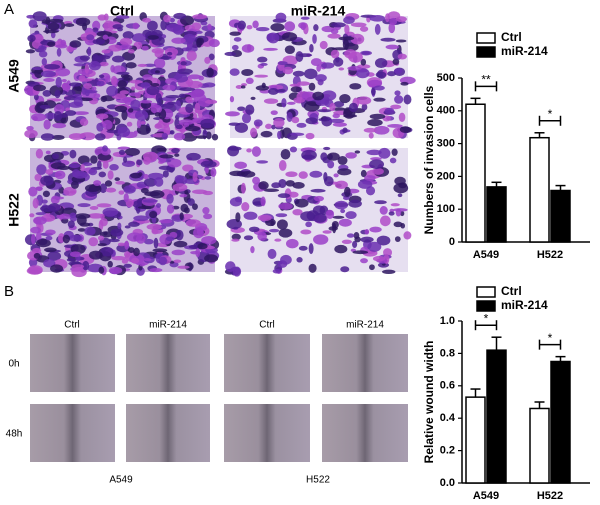 The height and width of the screenshot is (505, 600). Describe the element at coordinates (447, 386) in the screenshot. I see `y-tick-label: 0.6` at that location.